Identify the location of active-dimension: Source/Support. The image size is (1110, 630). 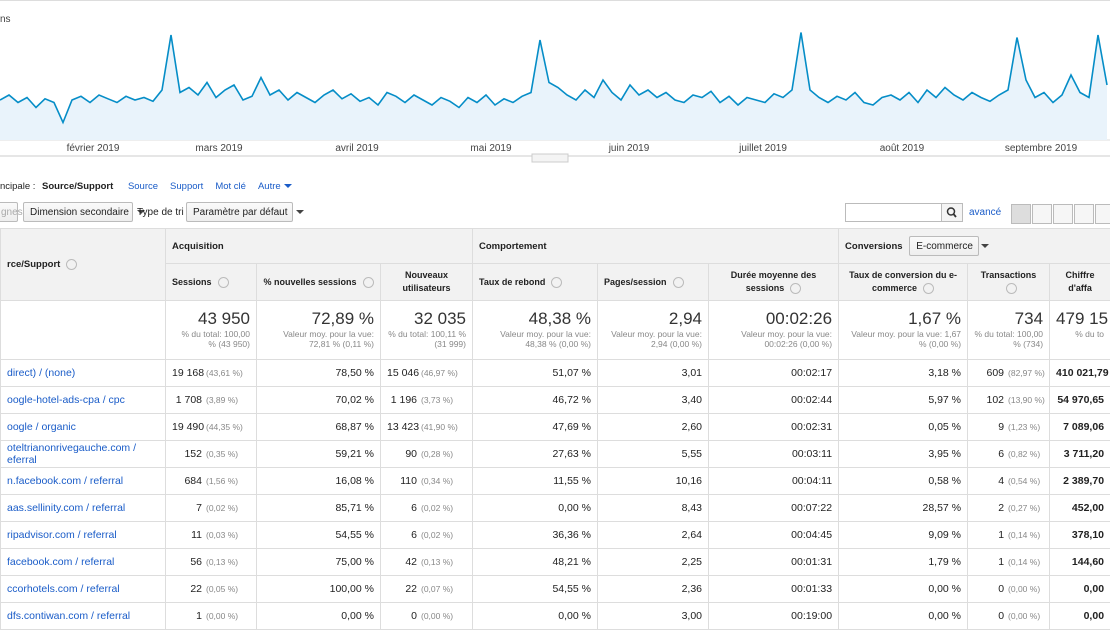
(78, 186).